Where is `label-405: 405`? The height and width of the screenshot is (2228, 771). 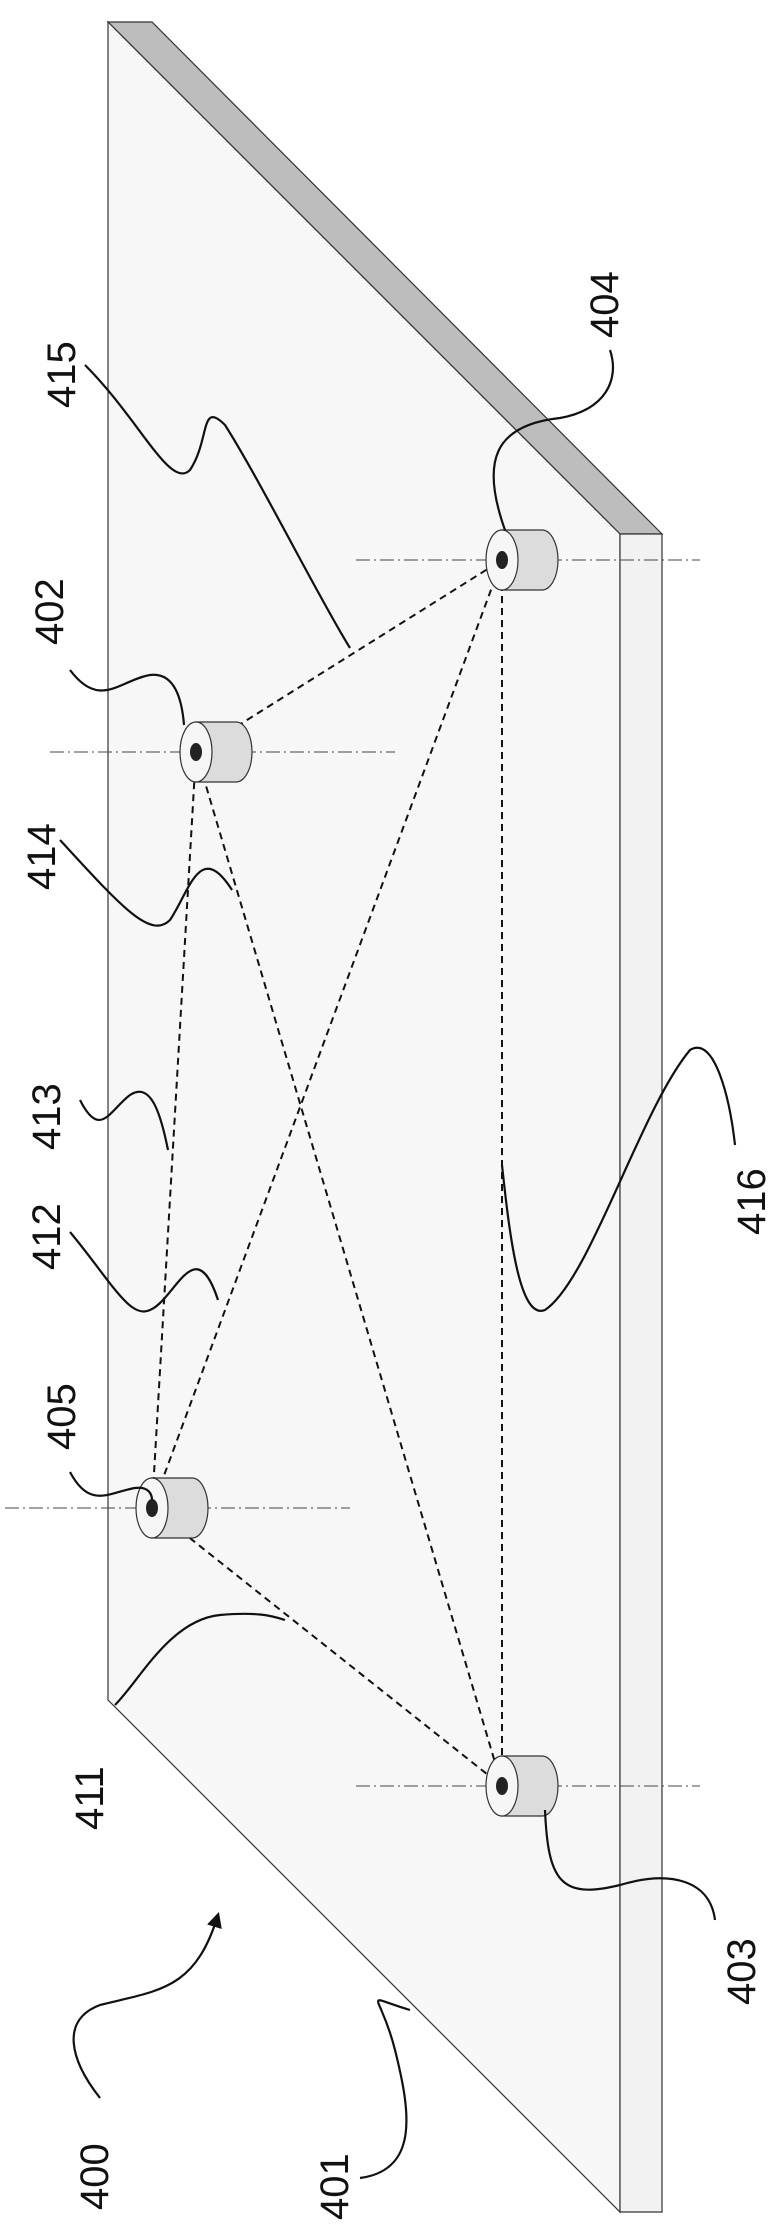
label-405: 405 is located at coordinates (62, 1416).